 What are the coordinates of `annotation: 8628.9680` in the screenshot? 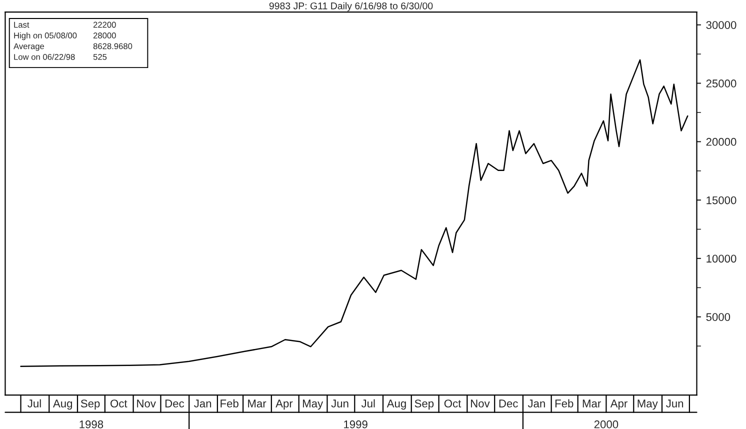 It's located at (112, 46).